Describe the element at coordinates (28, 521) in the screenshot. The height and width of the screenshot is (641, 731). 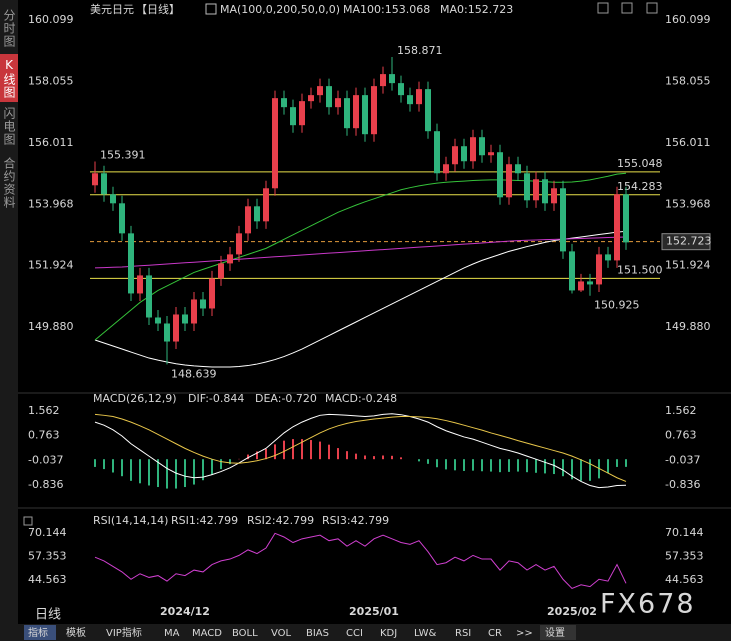
I see `pane-icon` at that location.